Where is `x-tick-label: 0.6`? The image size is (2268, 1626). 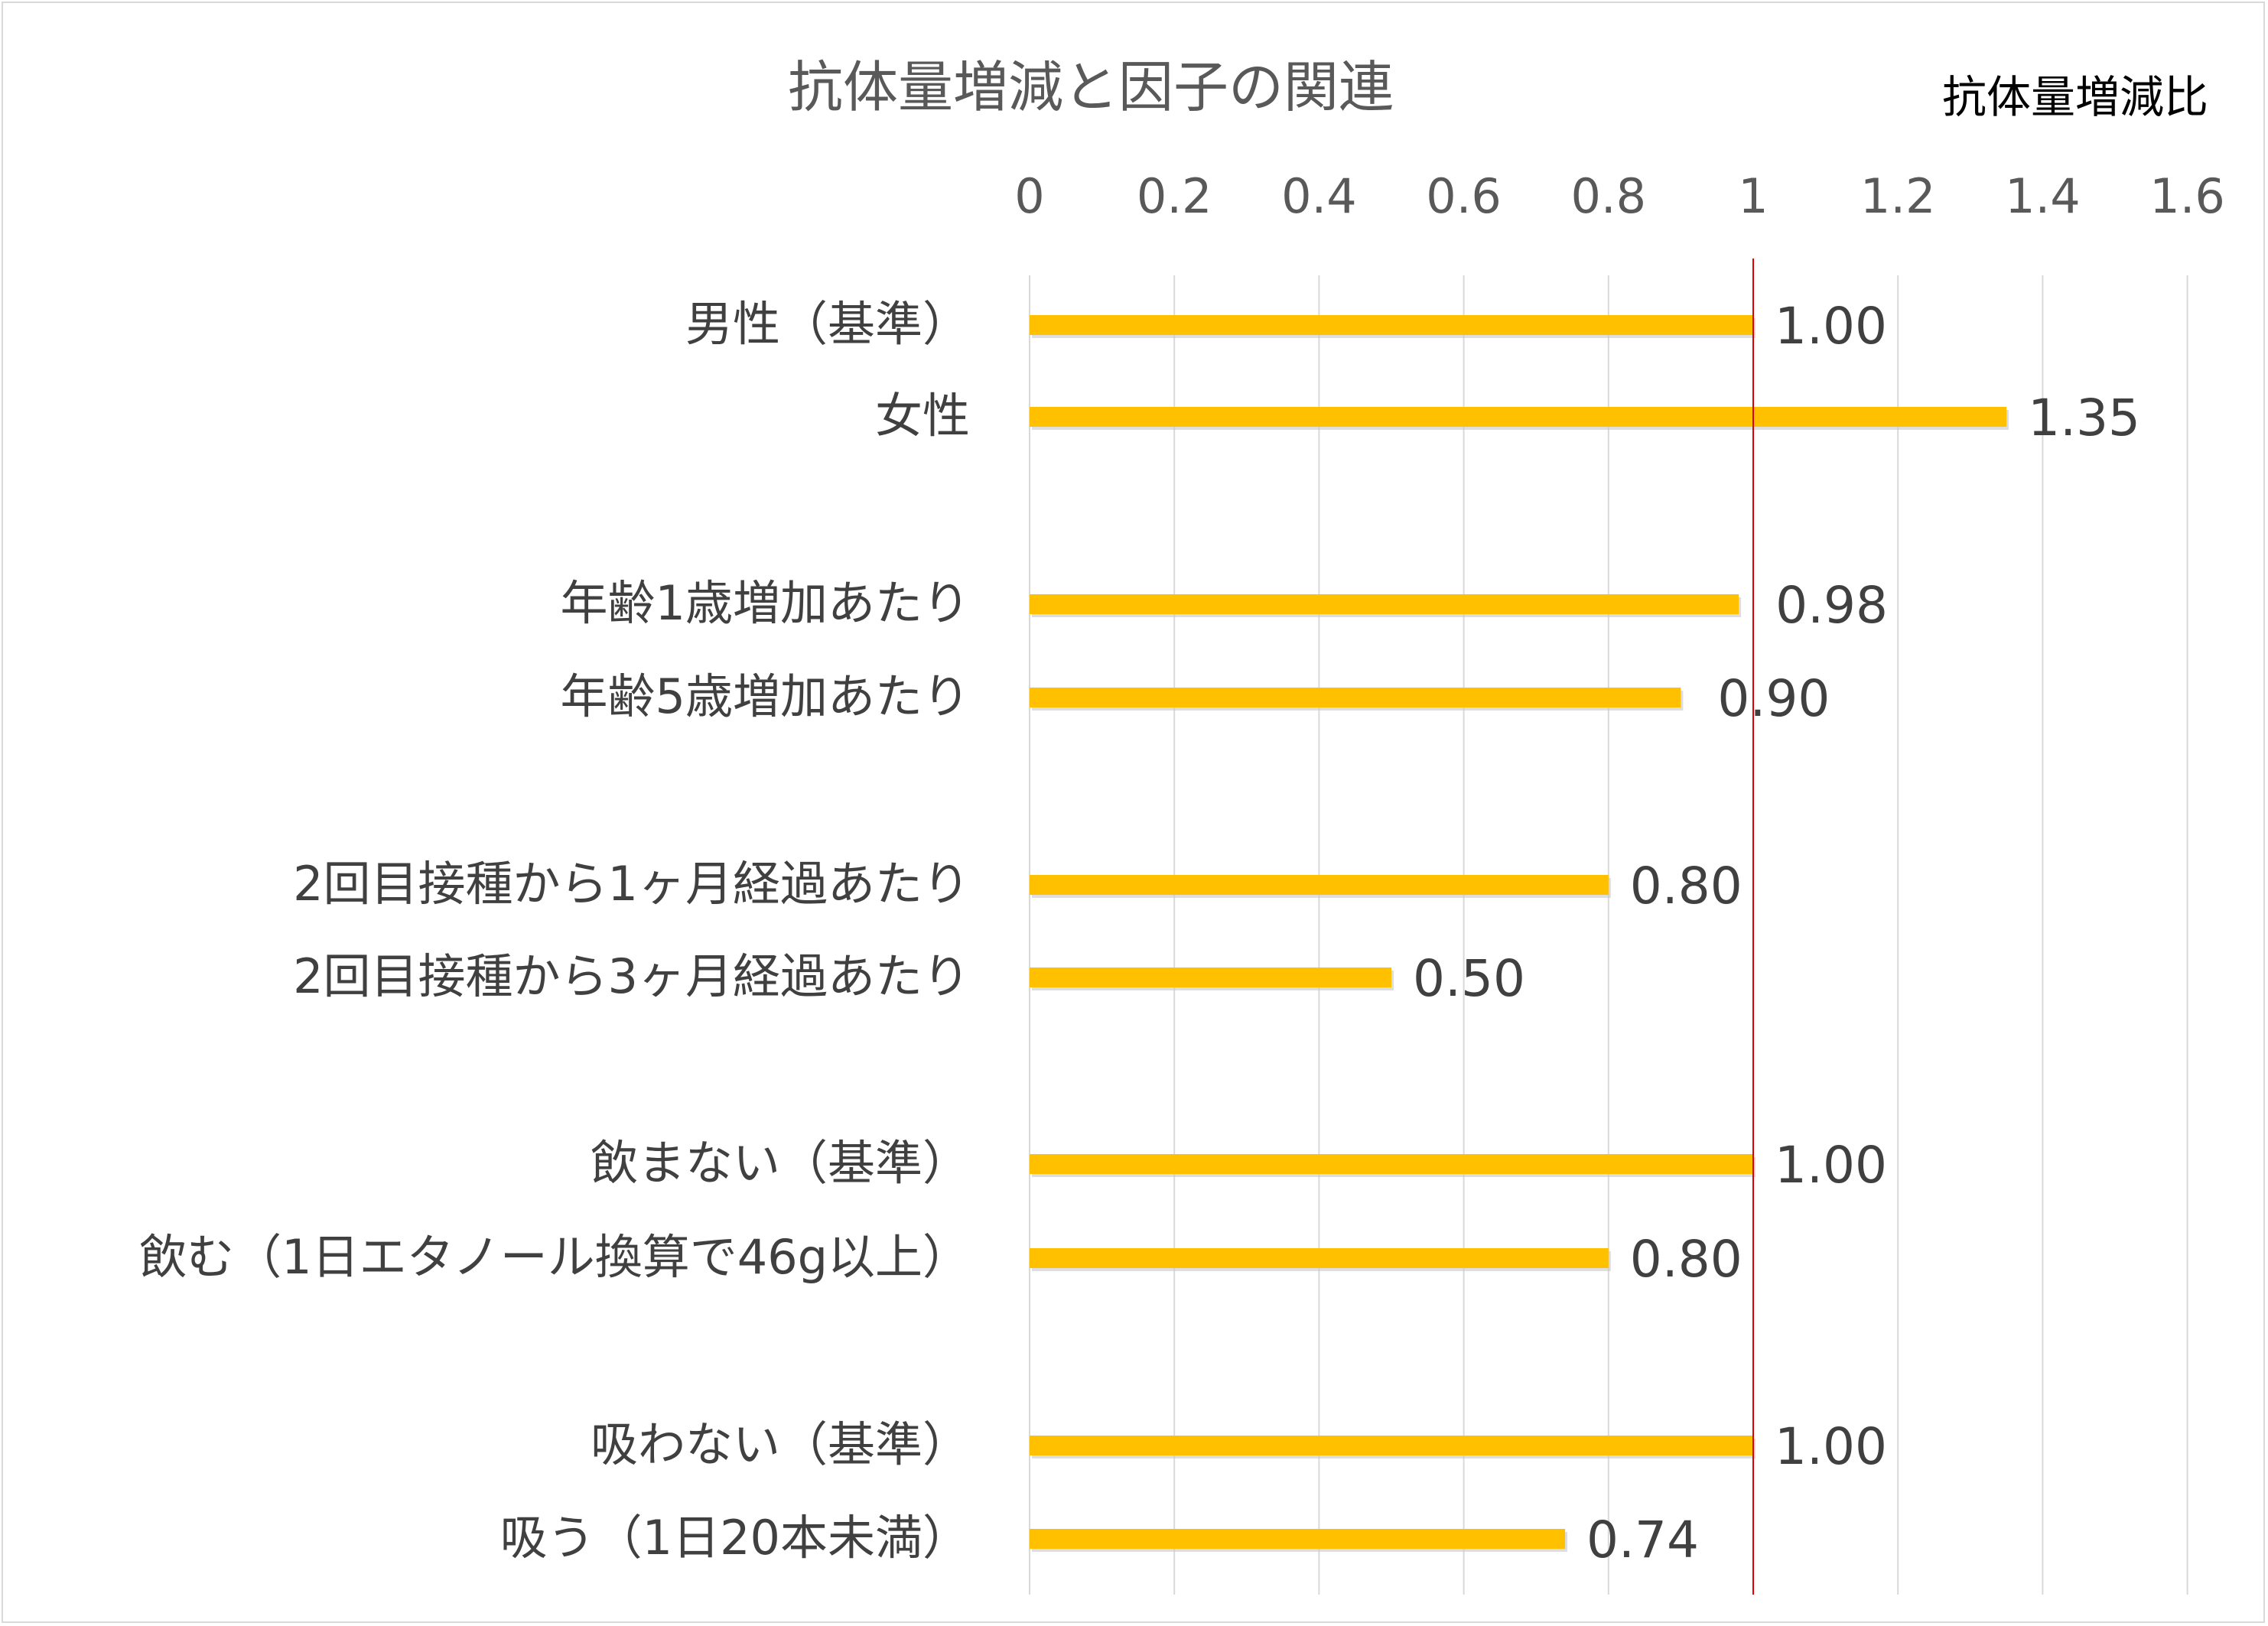 x-tick-label: 0.6 is located at coordinates (1464, 196).